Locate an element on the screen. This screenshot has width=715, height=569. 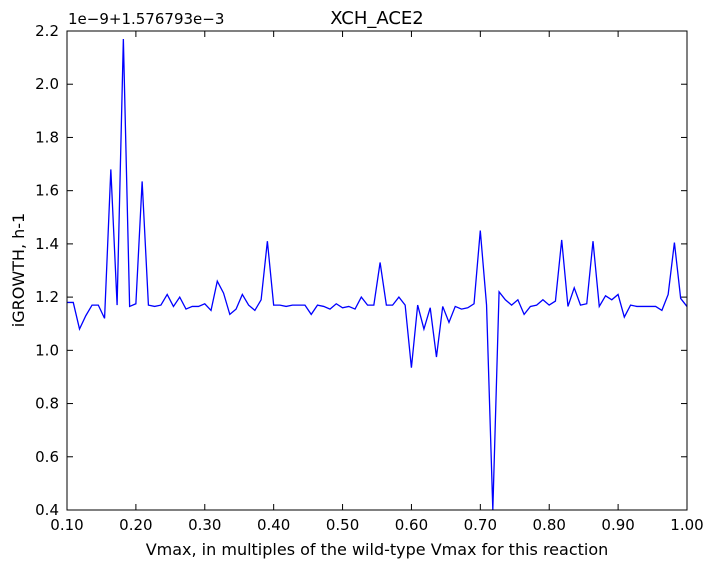
x-tick-label: 0.50 is located at coordinates (342, 525).